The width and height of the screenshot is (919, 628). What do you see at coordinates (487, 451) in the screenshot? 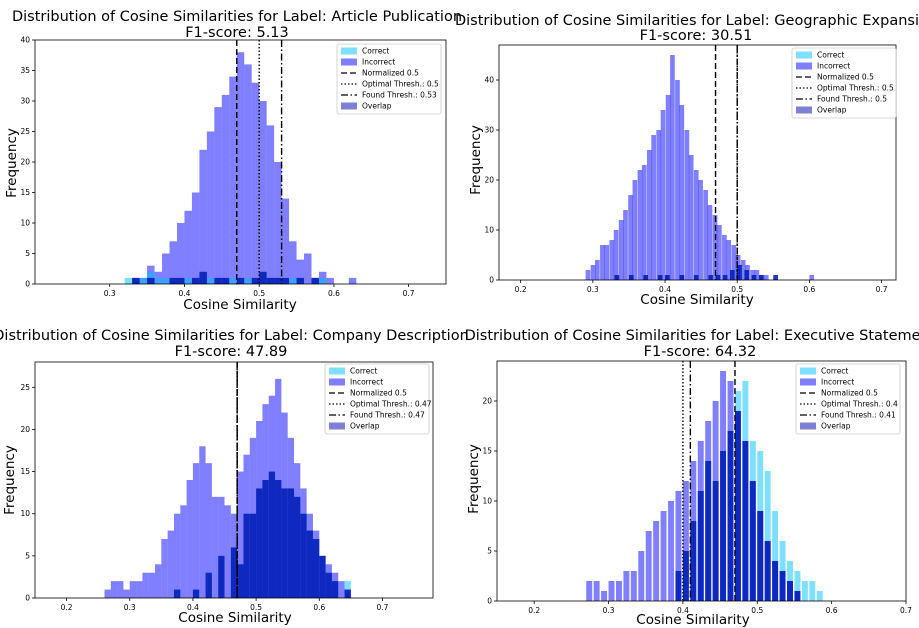
I see `y-tick-label: 15` at bounding box center [487, 451].